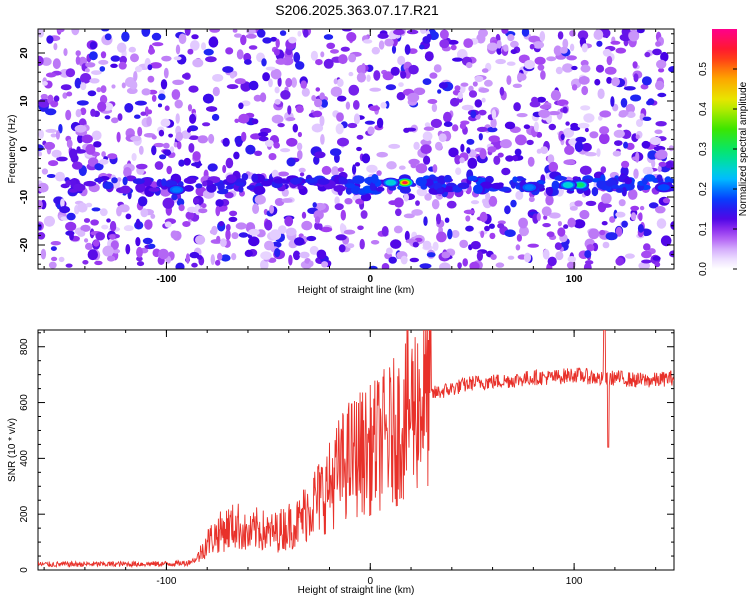  I want to click on y-axis-label: SNR (10 * v/v), so click(12, 450).